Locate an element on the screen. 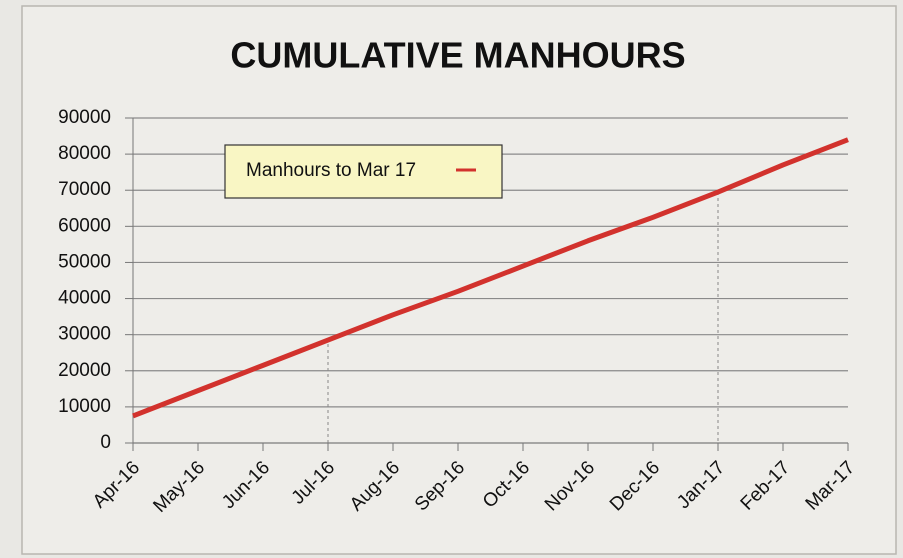  y-tick-label: 60000 is located at coordinates (84, 225).